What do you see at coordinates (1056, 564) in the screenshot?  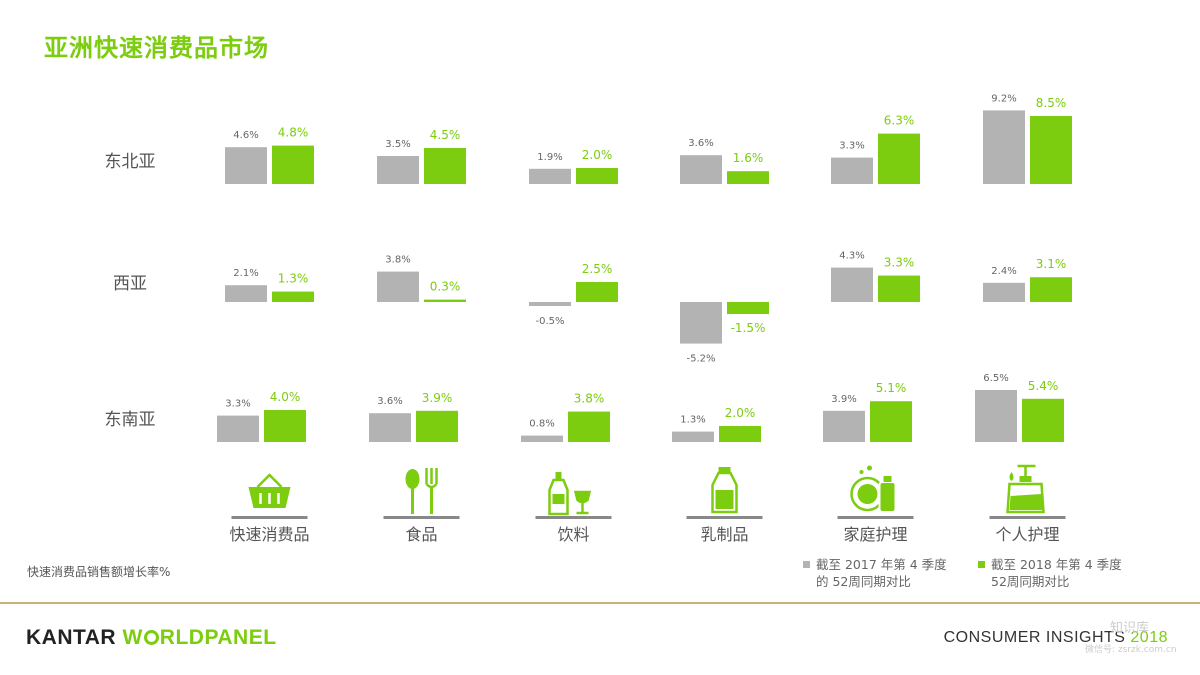 I see `legend-green-line1: 截至 2018 年第 4 季度` at bounding box center [1056, 564].